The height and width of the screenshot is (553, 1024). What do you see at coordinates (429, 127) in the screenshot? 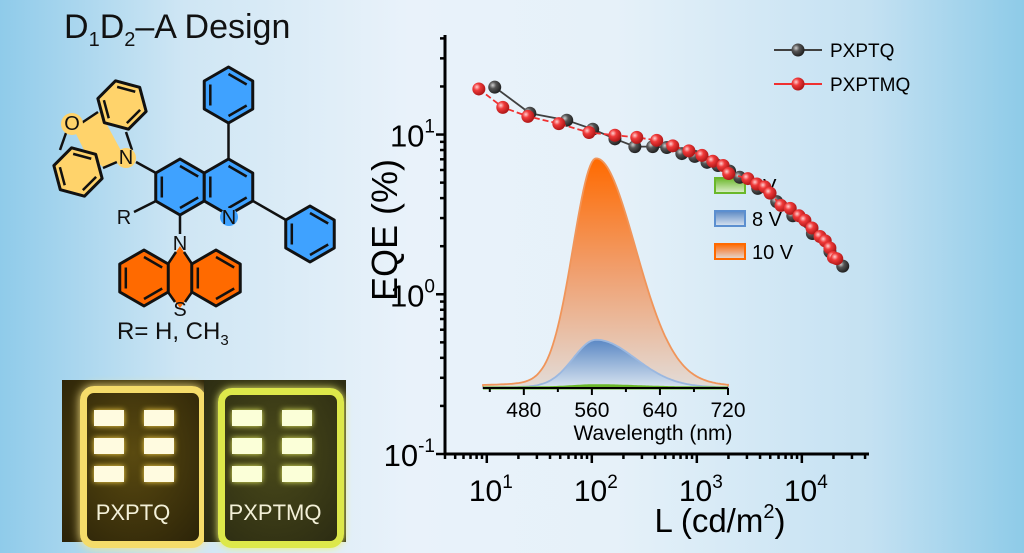
I see `y-tick-label-exponent: 1` at bounding box center [429, 127].